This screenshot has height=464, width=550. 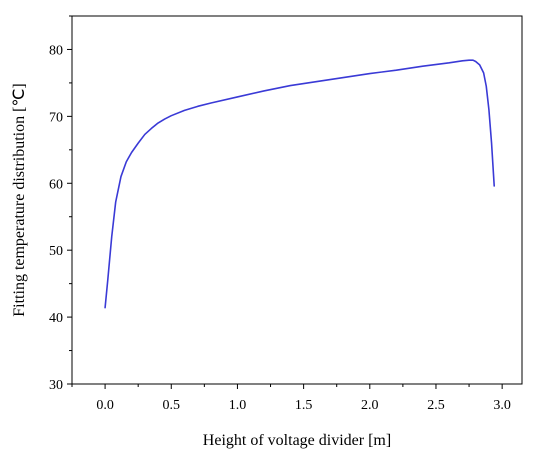 What do you see at coordinates (238, 405) in the screenshot?
I see `x-tick-label: 1.0` at bounding box center [238, 405].